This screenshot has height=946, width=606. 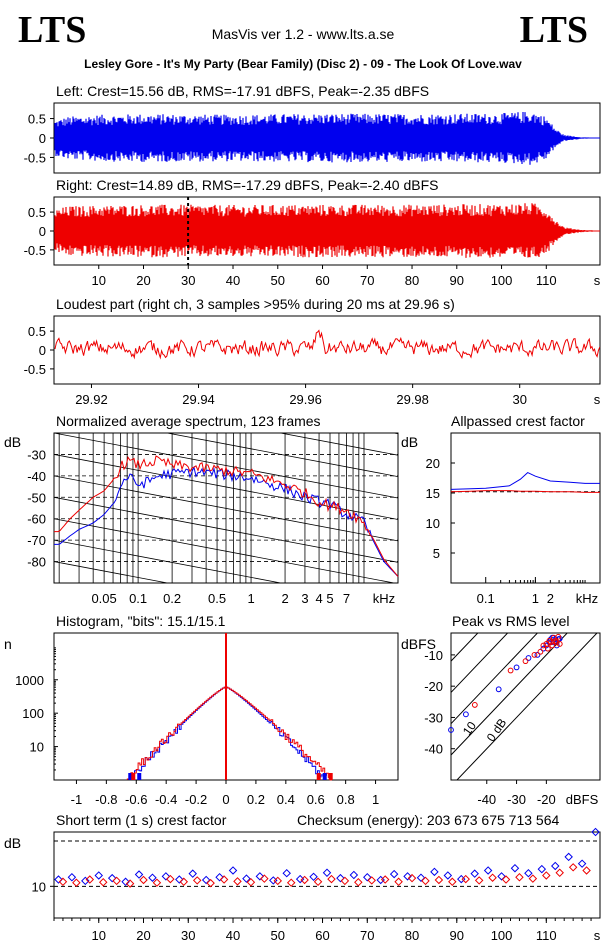 What do you see at coordinates (36, 497) in the screenshot?
I see `spectrum-y-label: -50` at bounding box center [36, 497].